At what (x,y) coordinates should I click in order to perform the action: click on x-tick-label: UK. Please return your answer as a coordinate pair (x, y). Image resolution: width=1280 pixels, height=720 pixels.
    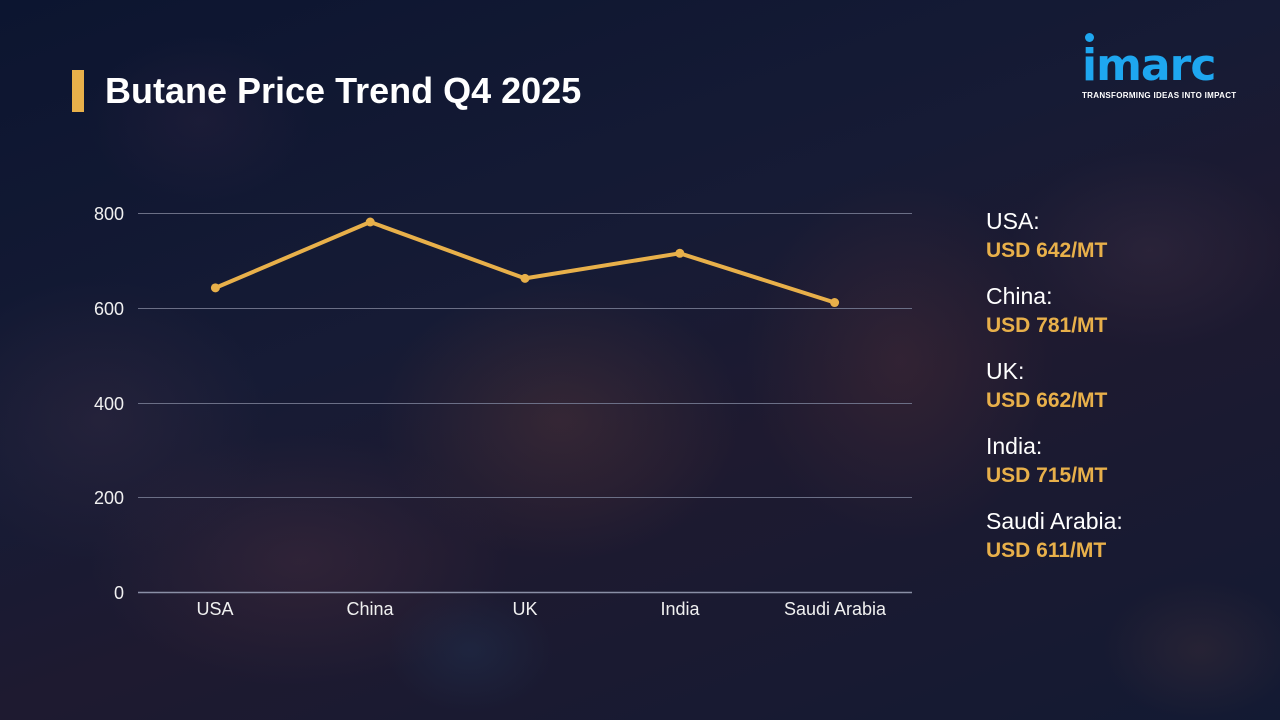
    Looking at the image, I should click on (525, 609).